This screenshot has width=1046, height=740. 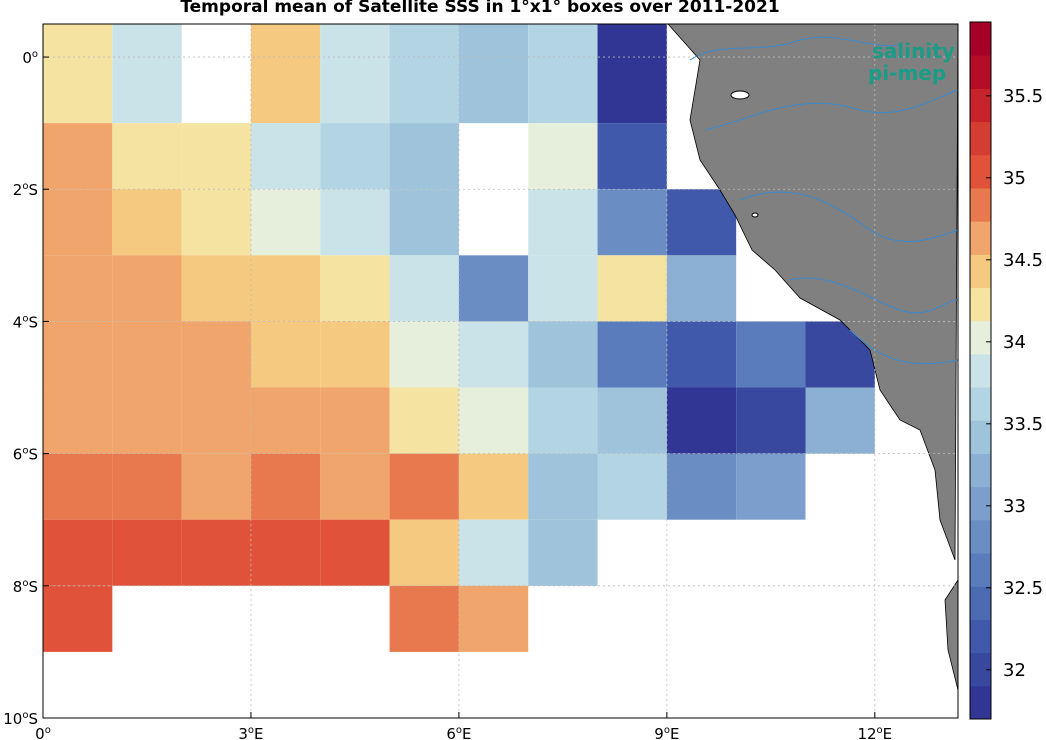 What do you see at coordinates (874, 732) in the screenshot?
I see `x-tick-label: 12oE` at bounding box center [874, 732].